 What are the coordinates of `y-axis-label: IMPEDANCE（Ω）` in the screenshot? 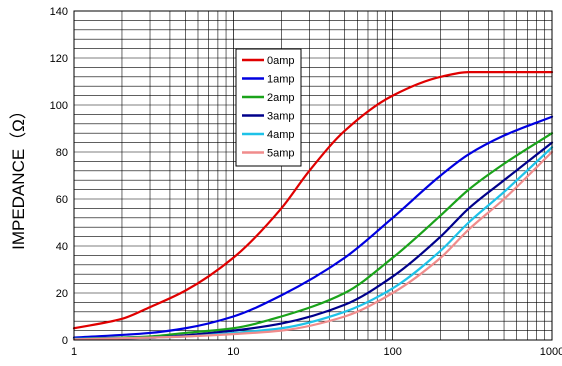 It's located at (18, 176).